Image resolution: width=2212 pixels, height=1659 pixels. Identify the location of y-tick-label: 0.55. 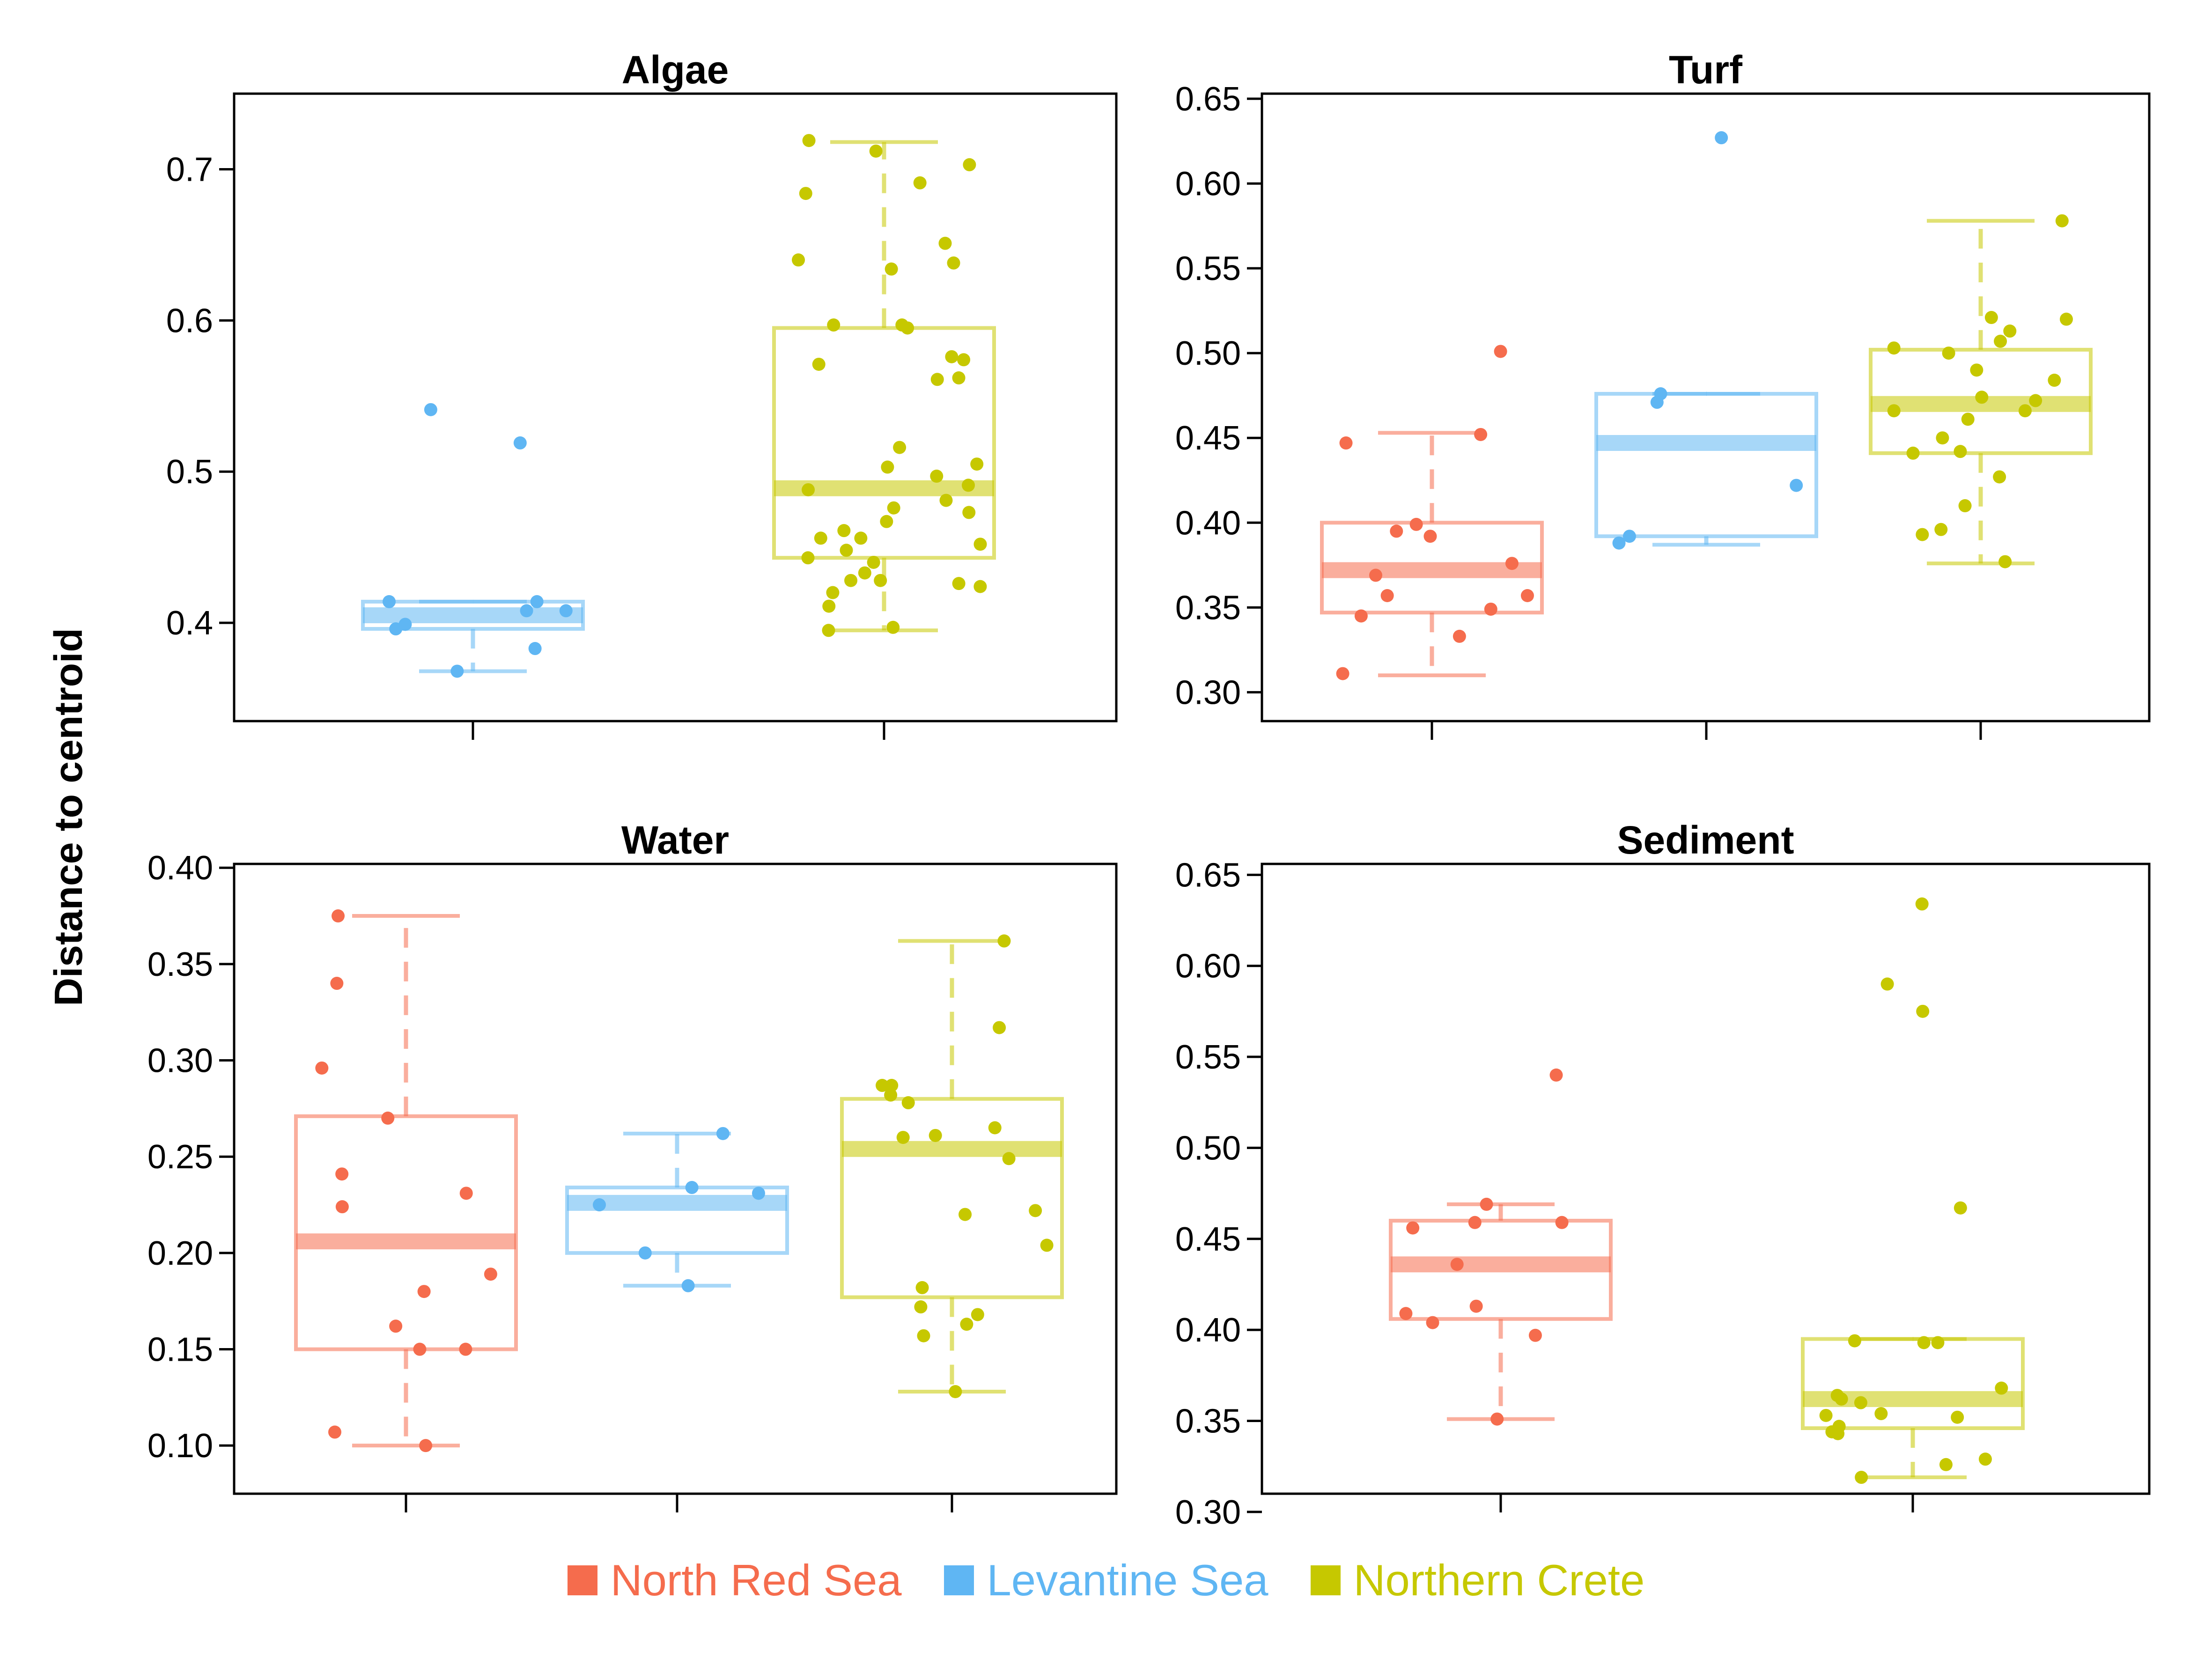
(1208, 1057).